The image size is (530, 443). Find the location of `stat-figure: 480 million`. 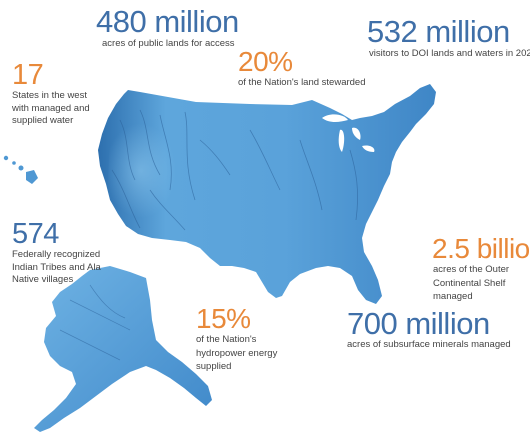

stat-figure: 480 million is located at coordinates (167, 21).